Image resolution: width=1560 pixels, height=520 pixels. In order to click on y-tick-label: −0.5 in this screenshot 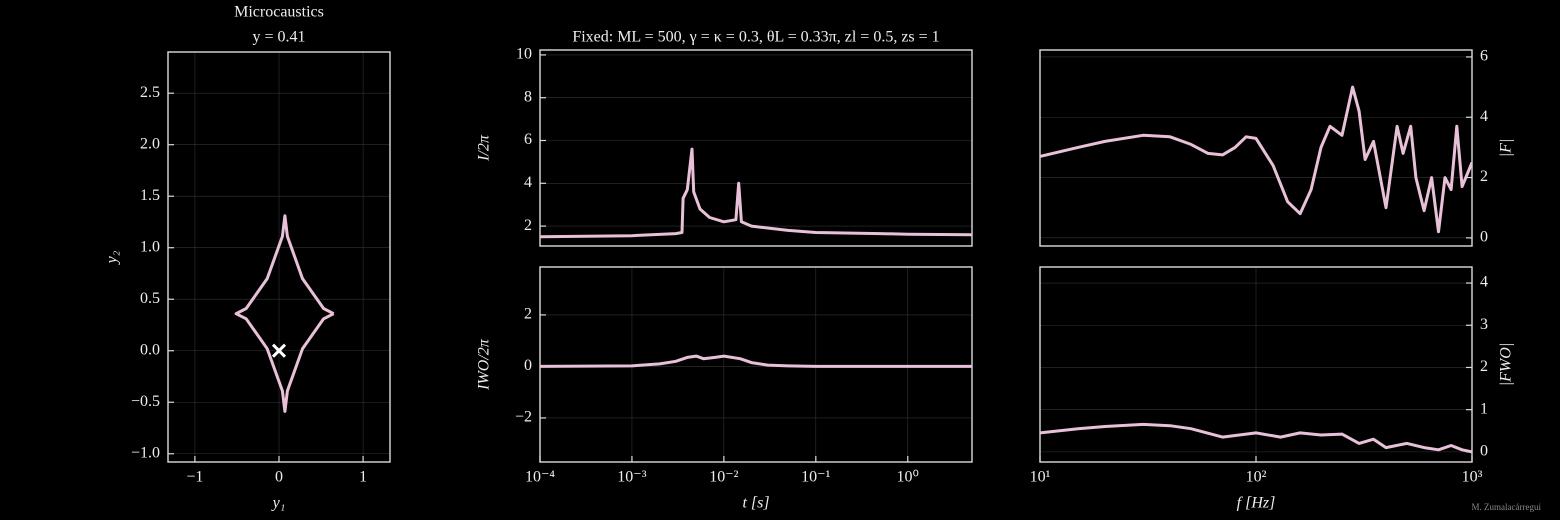, I will do `click(145, 401)`.